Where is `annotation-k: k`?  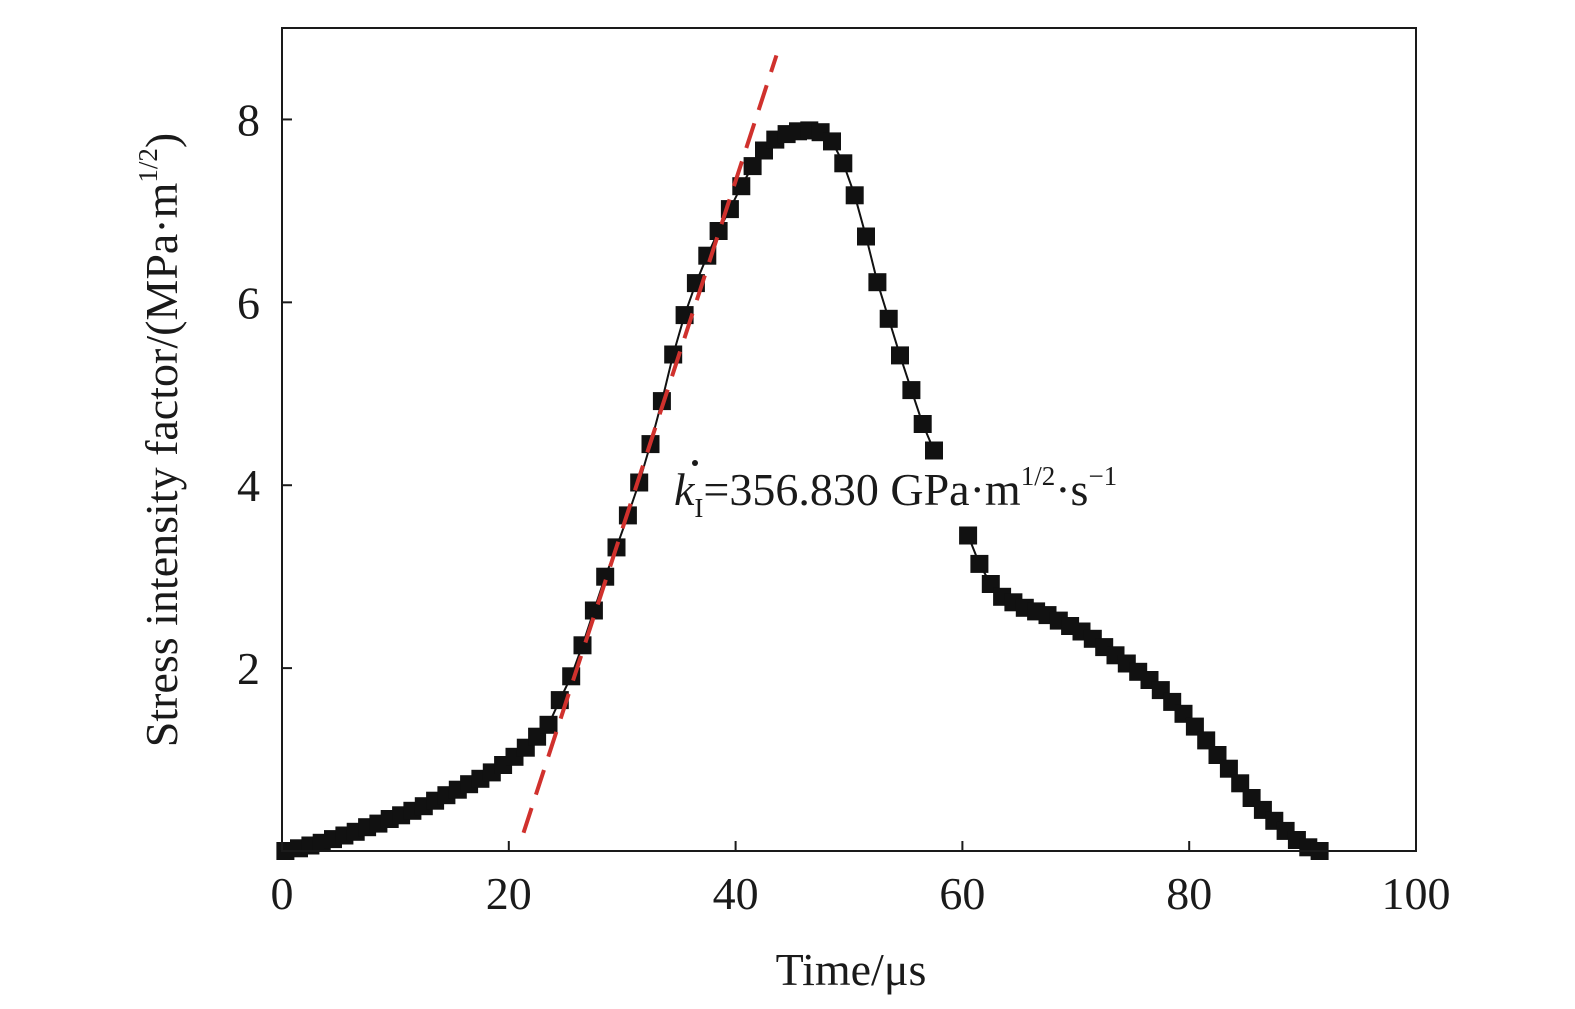
annotation-k: k is located at coordinates (685, 489).